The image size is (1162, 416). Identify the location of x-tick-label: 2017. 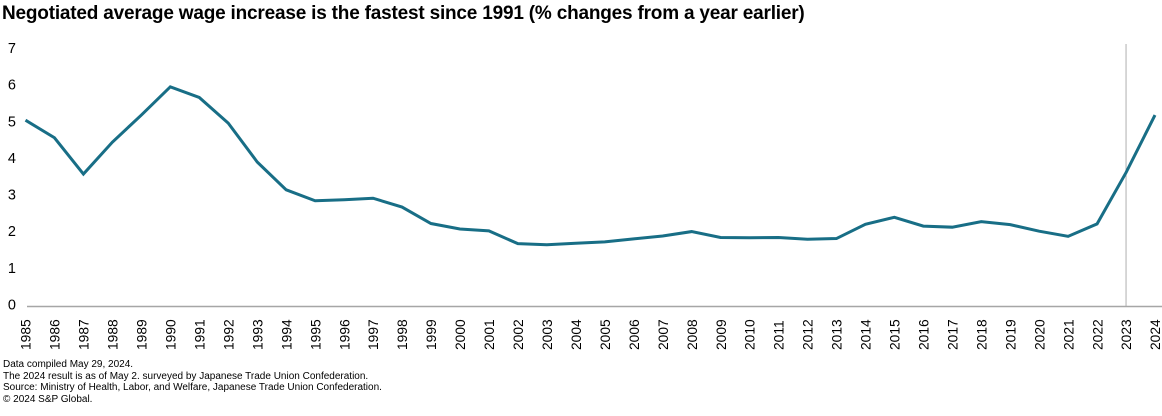
(952, 334).